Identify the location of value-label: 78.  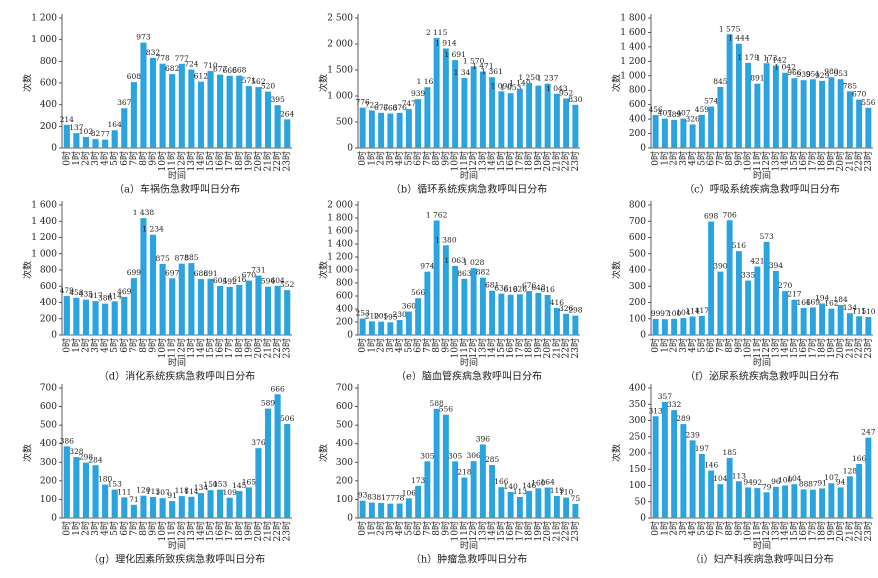
(400, 498).